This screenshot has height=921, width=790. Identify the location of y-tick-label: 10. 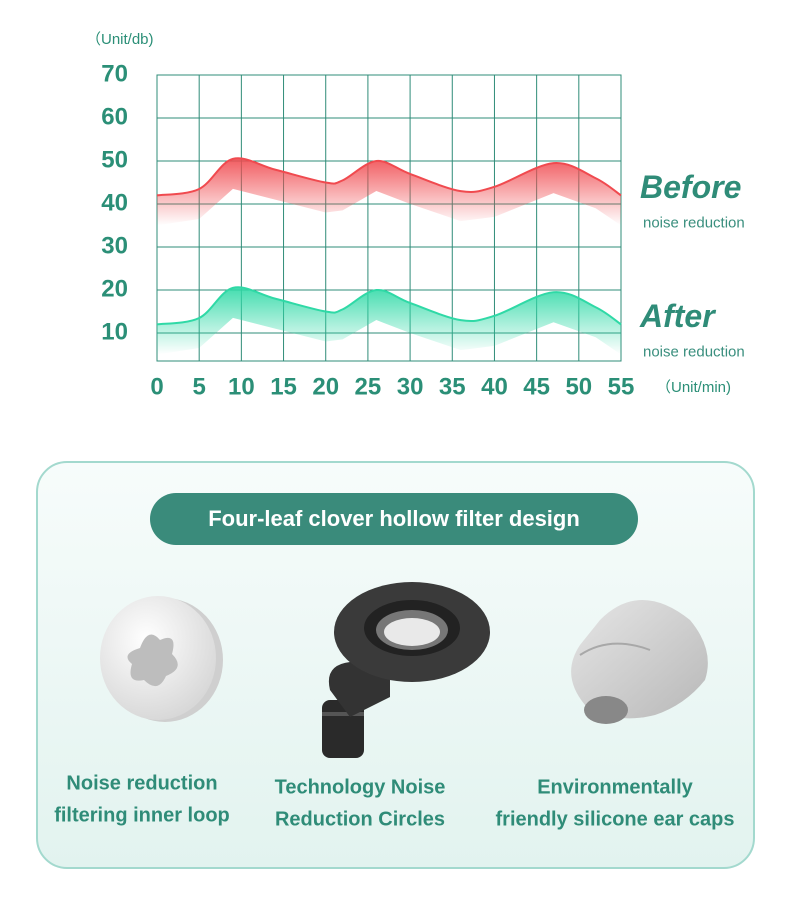
(114, 331).